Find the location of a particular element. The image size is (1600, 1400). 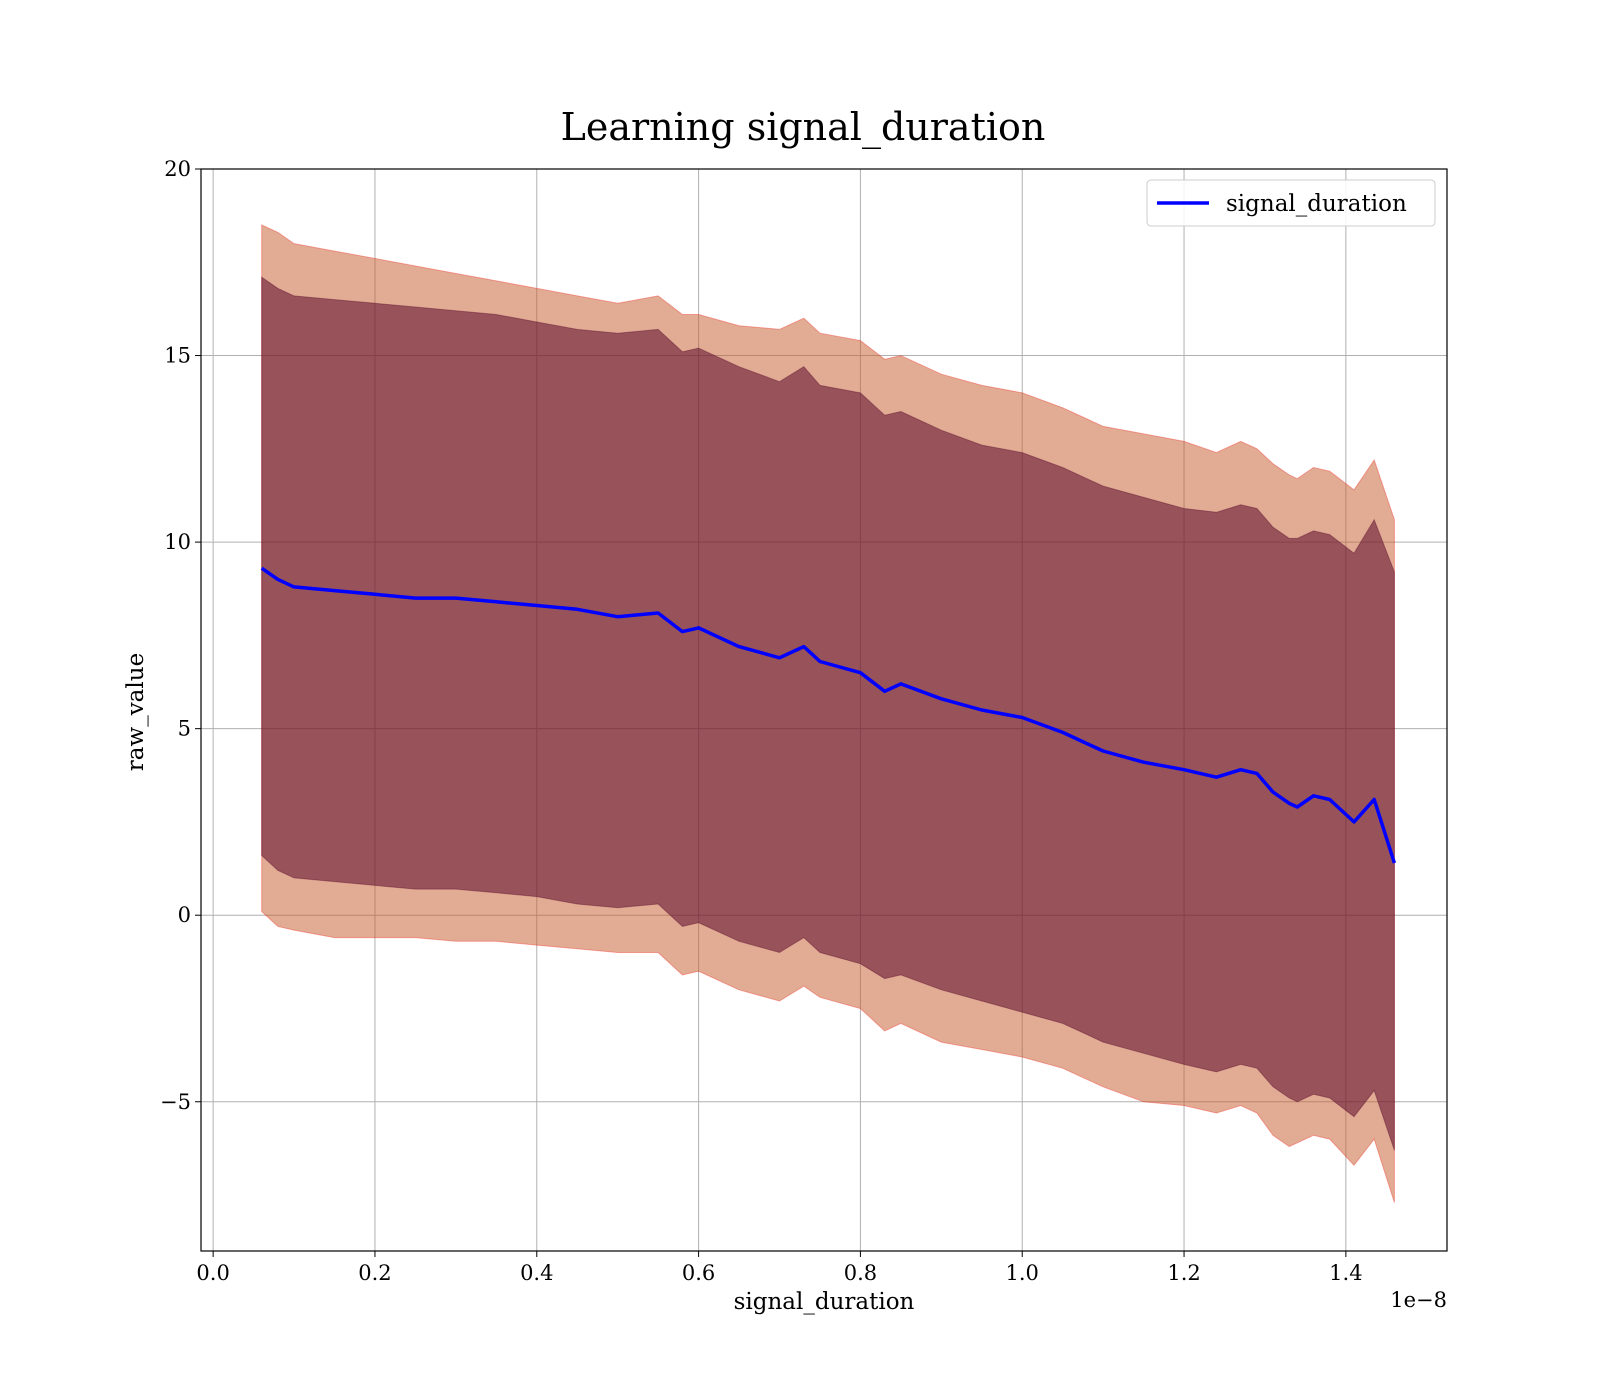

y-tick-label: 0 is located at coordinates (184, 915).